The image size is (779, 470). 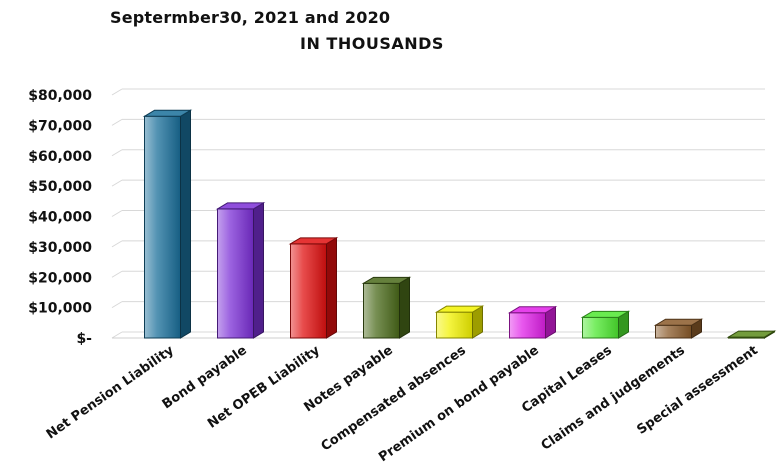 What do you see at coordinates (60, 309) in the screenshot?
I see `y-tick-label: $10,000` at bounding box center [60, 309].